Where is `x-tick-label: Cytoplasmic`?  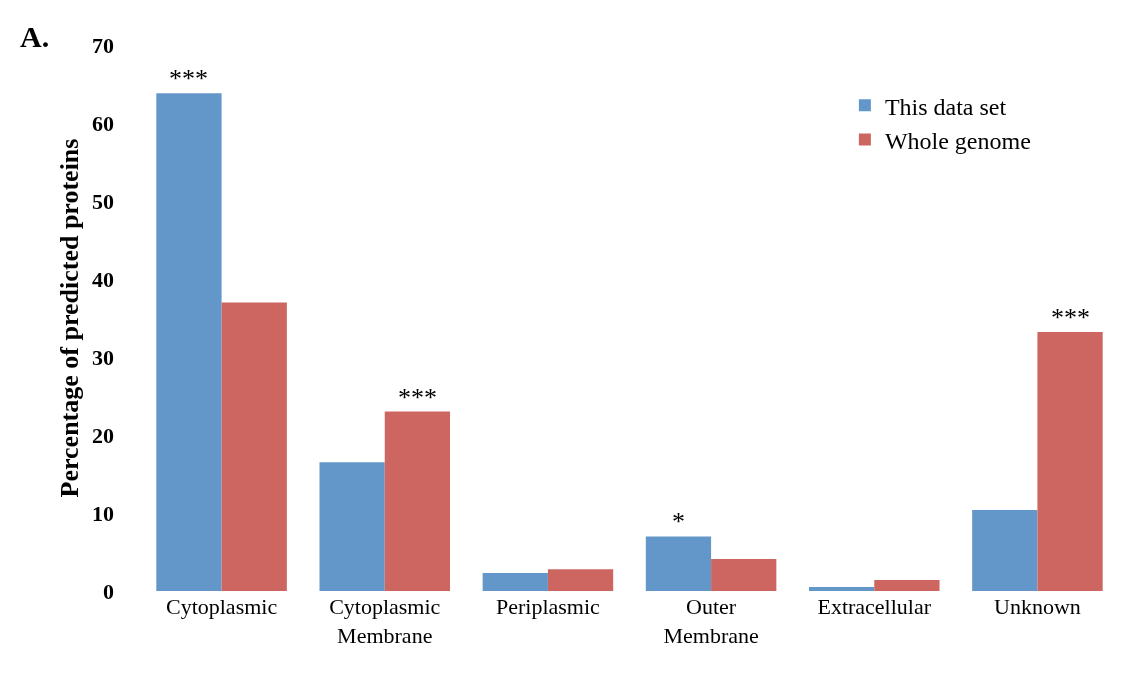
x-tick-label: Cytoplasmic is located at coordinates (221, 606).